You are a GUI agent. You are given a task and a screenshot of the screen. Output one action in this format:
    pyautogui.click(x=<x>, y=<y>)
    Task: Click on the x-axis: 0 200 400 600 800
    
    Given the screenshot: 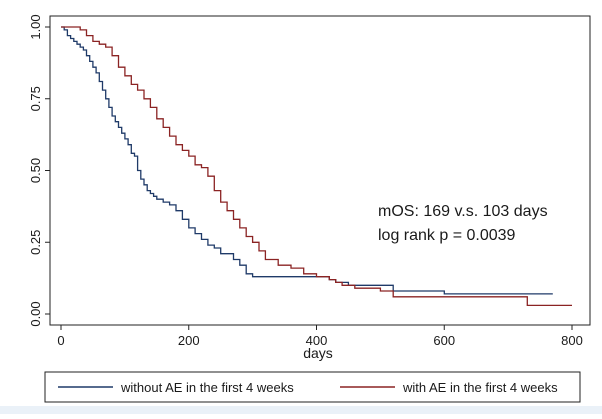 What is the action you would take?
    pyautogui.click(x=320, y=336)
    